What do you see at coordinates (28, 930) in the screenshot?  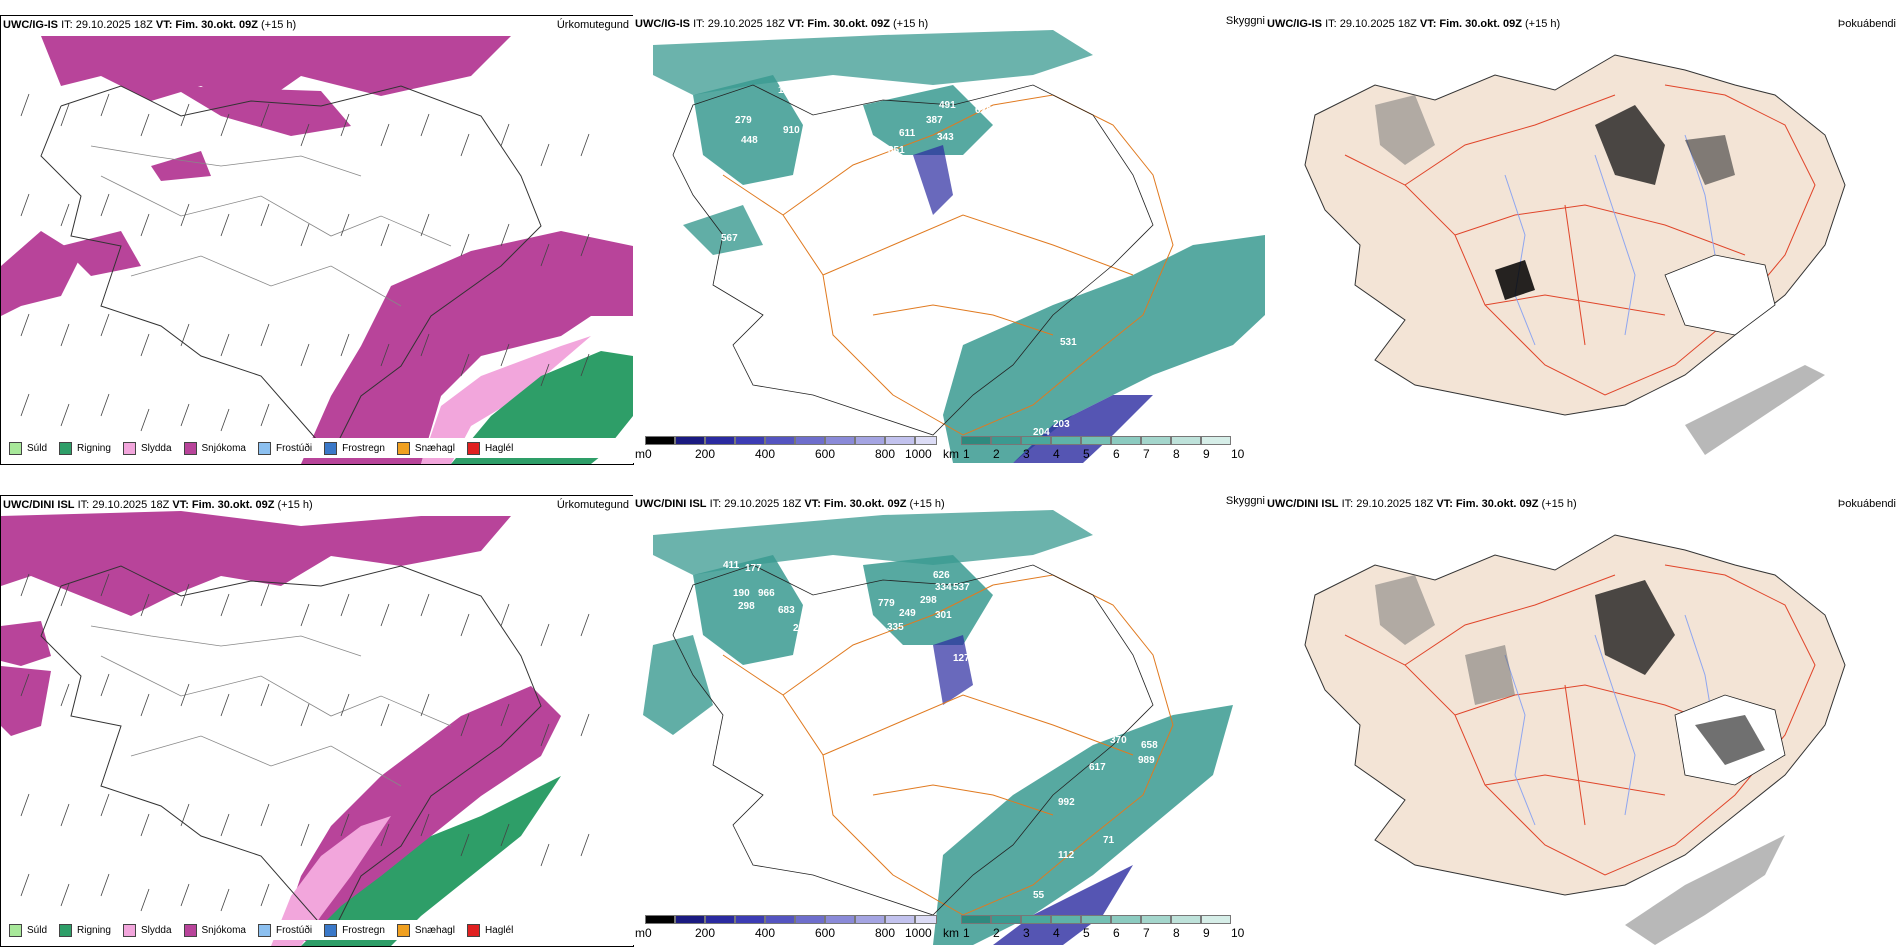 I see `legend-item: Súld` at bounding box center [28, 930].